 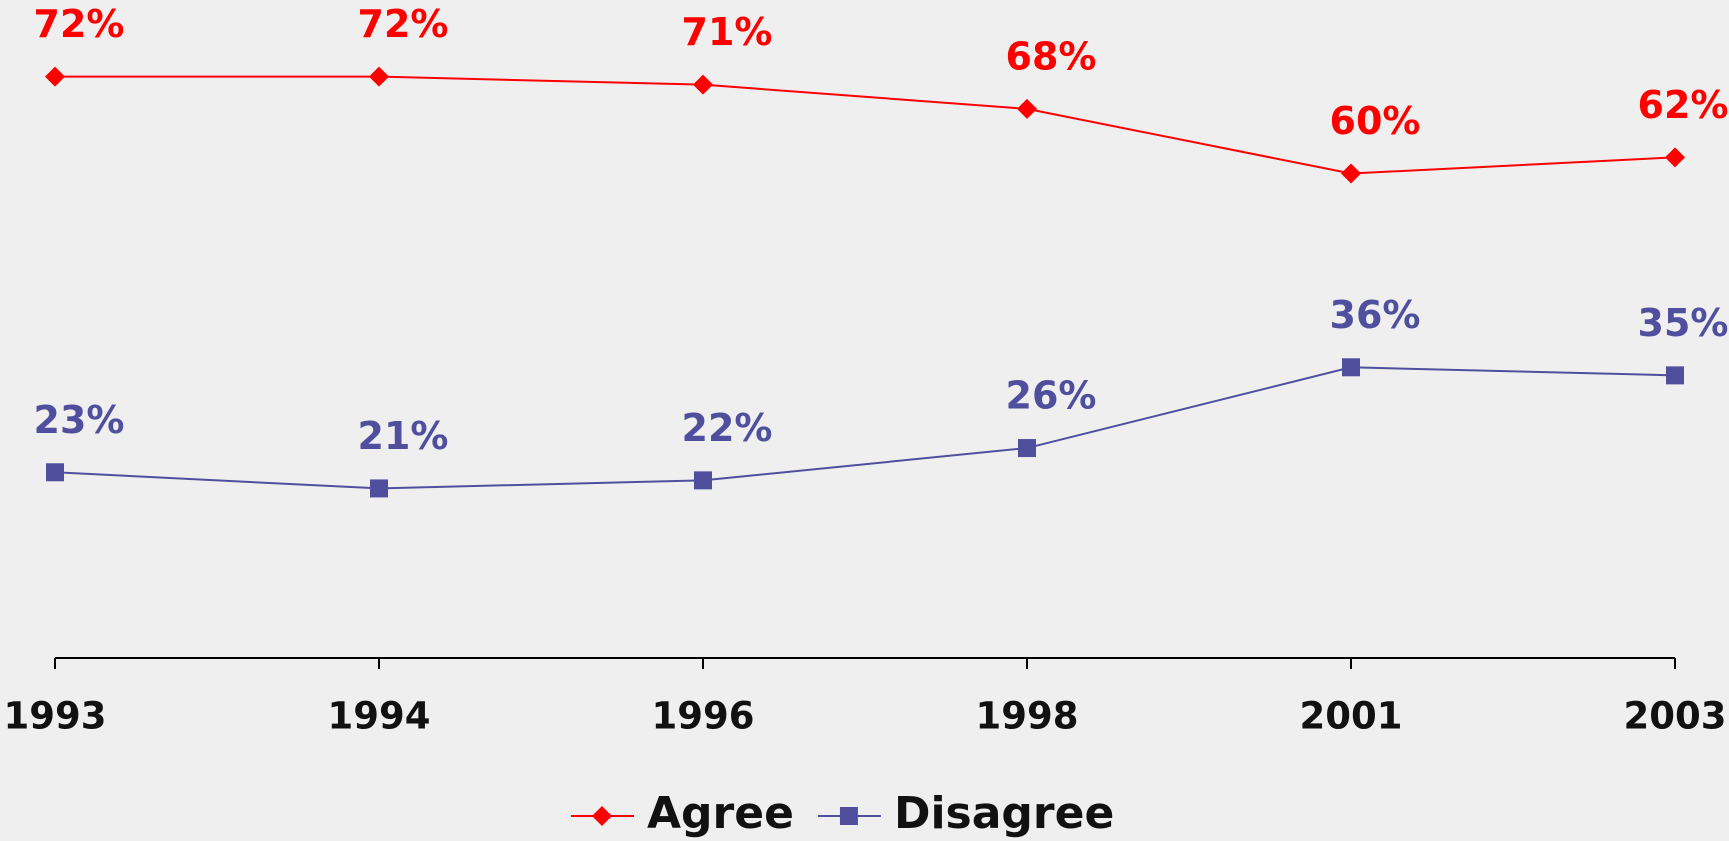 I want to click on x-tick-label: 2003, so click(x=1675, y=716).